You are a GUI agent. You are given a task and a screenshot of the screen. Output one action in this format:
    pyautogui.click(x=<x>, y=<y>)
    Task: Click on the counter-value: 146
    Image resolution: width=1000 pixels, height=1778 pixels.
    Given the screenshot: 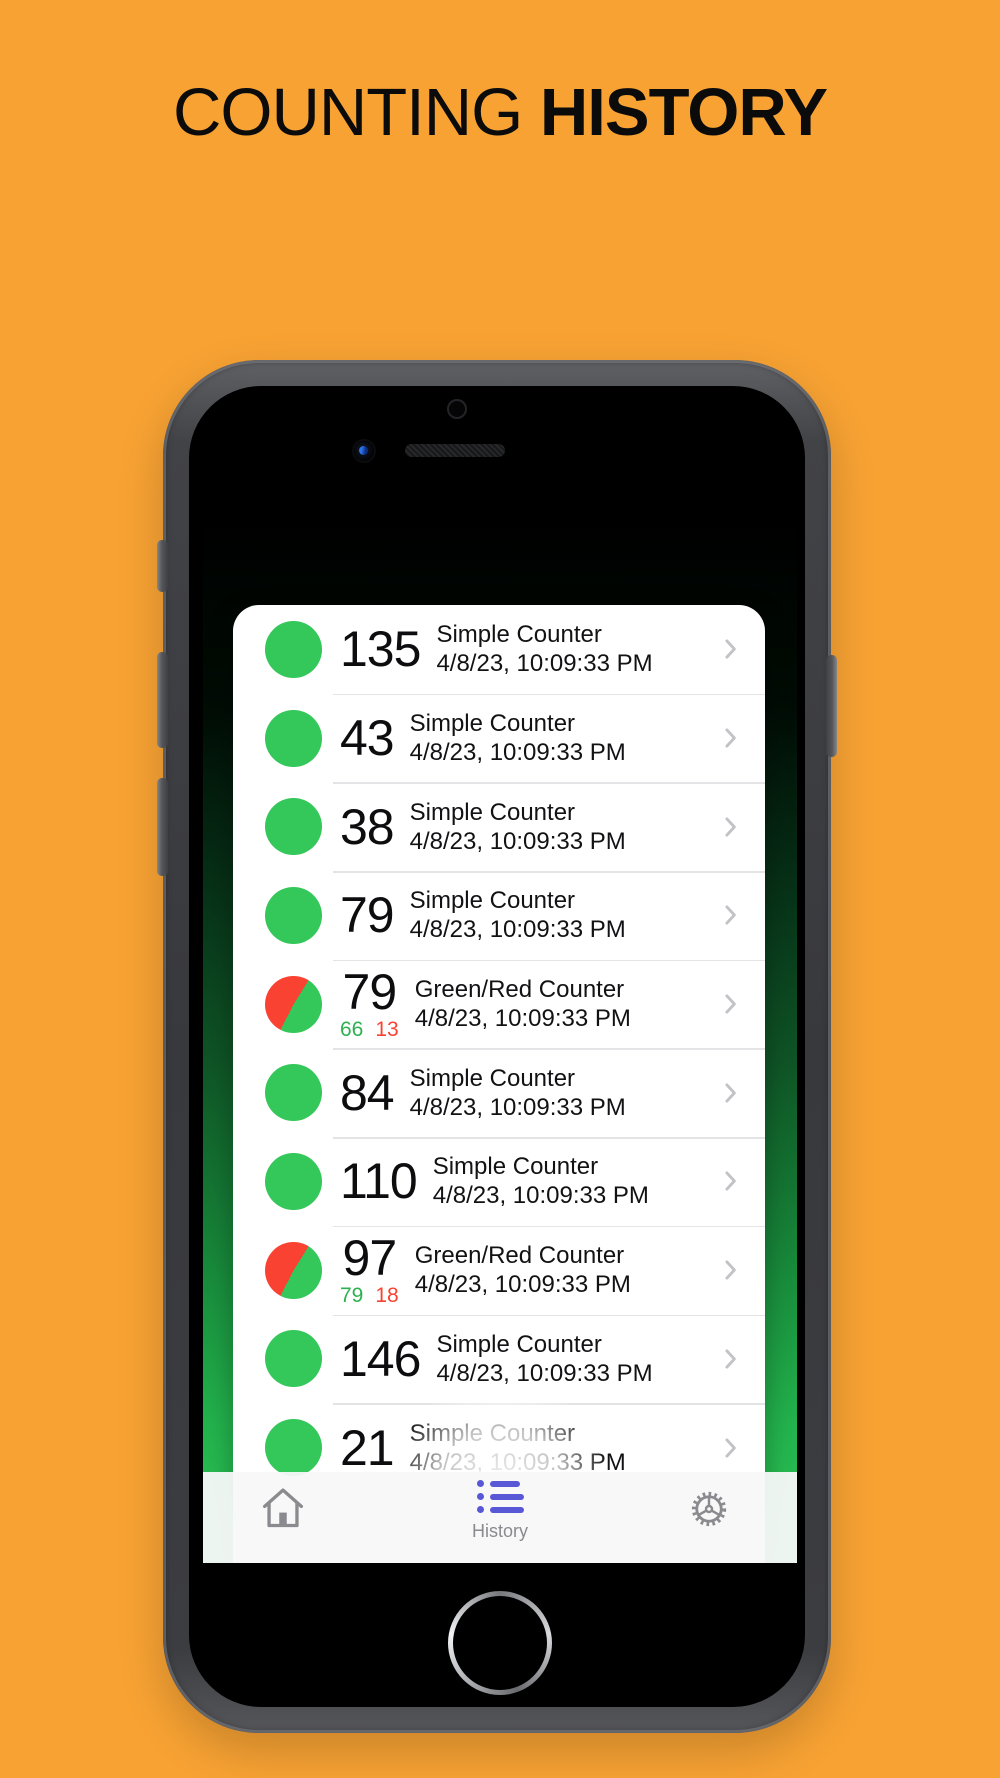 What is the action you would take?
    pyautogui.click(x=380, y=1358)
    